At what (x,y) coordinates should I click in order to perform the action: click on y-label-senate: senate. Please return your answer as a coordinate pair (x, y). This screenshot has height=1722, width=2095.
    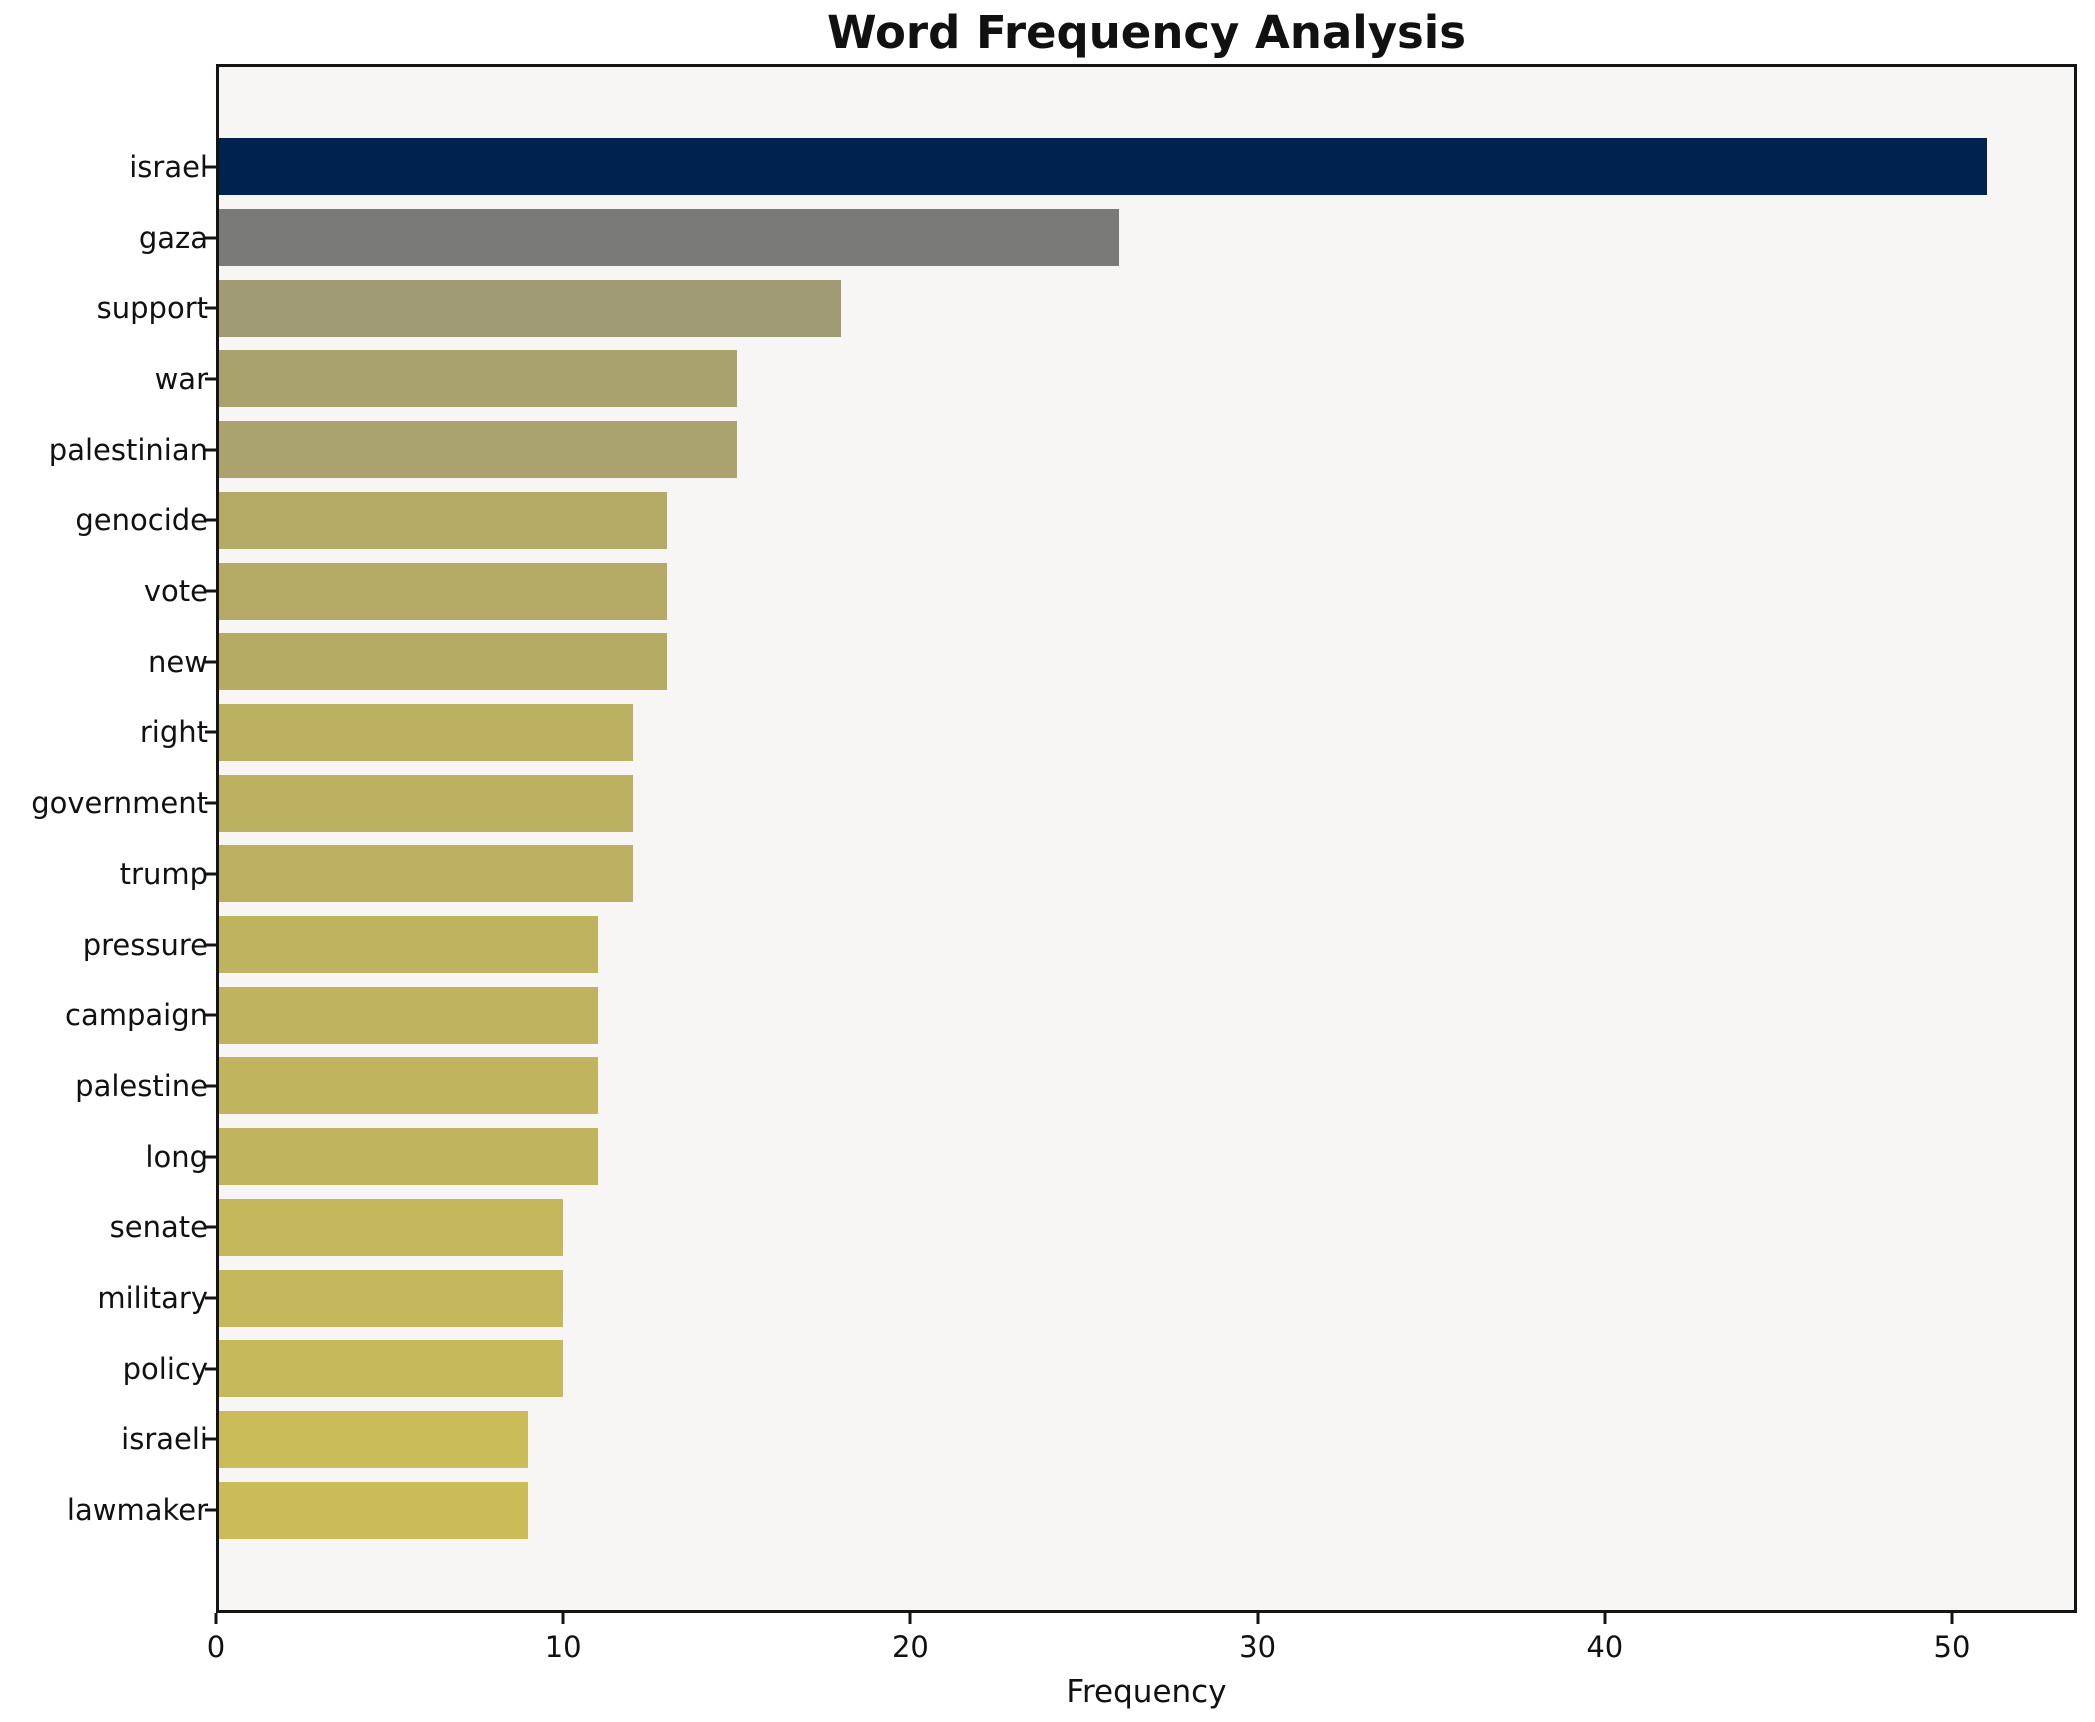
    Looking at the image, I should click on (158, 1227).